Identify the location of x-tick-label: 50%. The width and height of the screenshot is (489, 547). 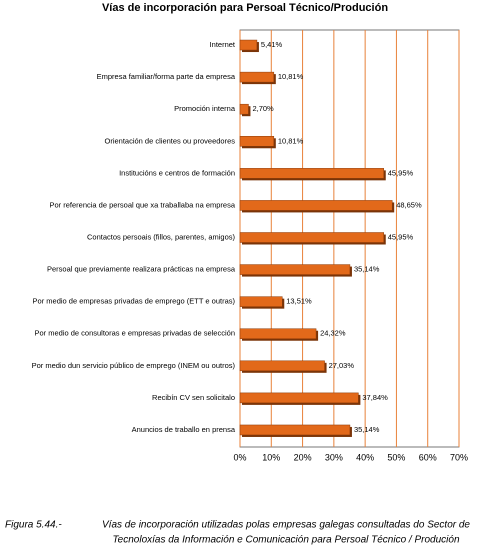
(396, 457).